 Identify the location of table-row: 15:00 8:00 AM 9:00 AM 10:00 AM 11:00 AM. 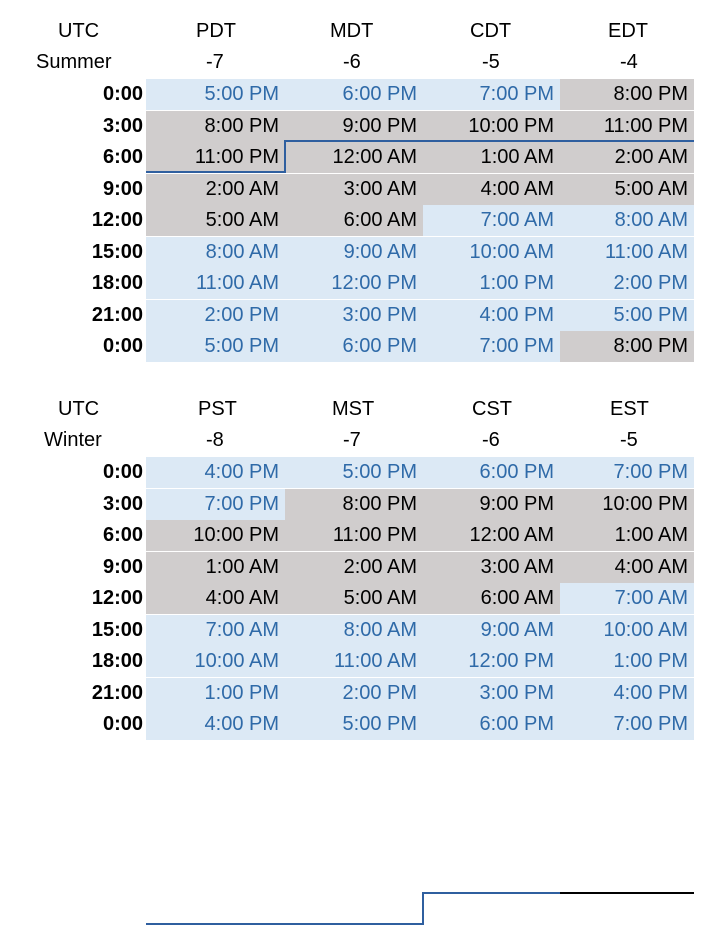
(364, 252).